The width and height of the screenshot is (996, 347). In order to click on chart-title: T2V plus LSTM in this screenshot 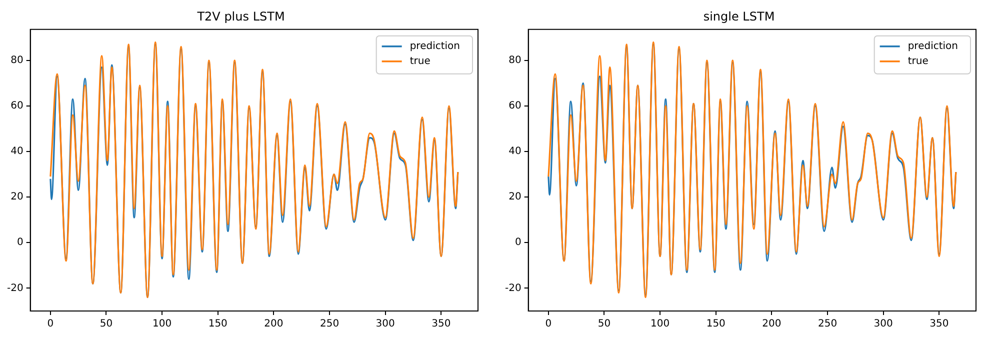, I will do `click(240, 16)`.